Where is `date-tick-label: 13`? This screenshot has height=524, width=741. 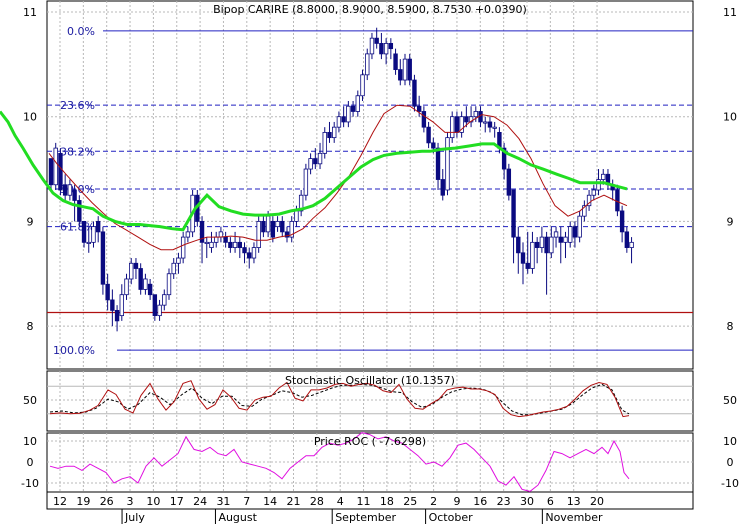
date-tick-label: 13 is located at coordinates (574, 501).